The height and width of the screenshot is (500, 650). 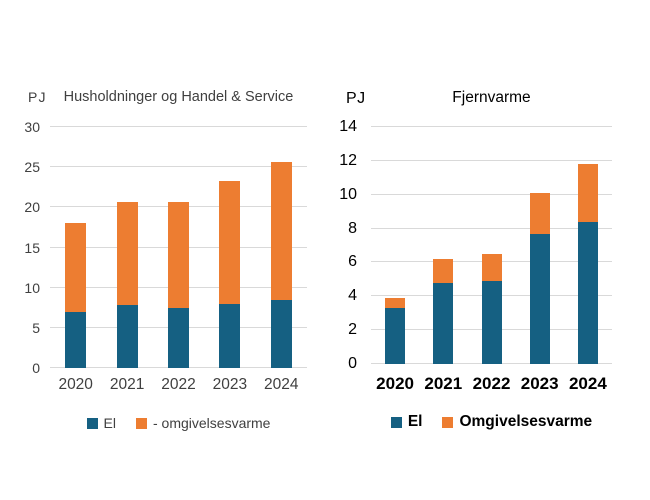 What do you see at coordinates (343, 245) in the screenshot?
I see `y-axis-tick-labels: 0 2 4 6 8 10 12 14` at bounding box center [343, 245].